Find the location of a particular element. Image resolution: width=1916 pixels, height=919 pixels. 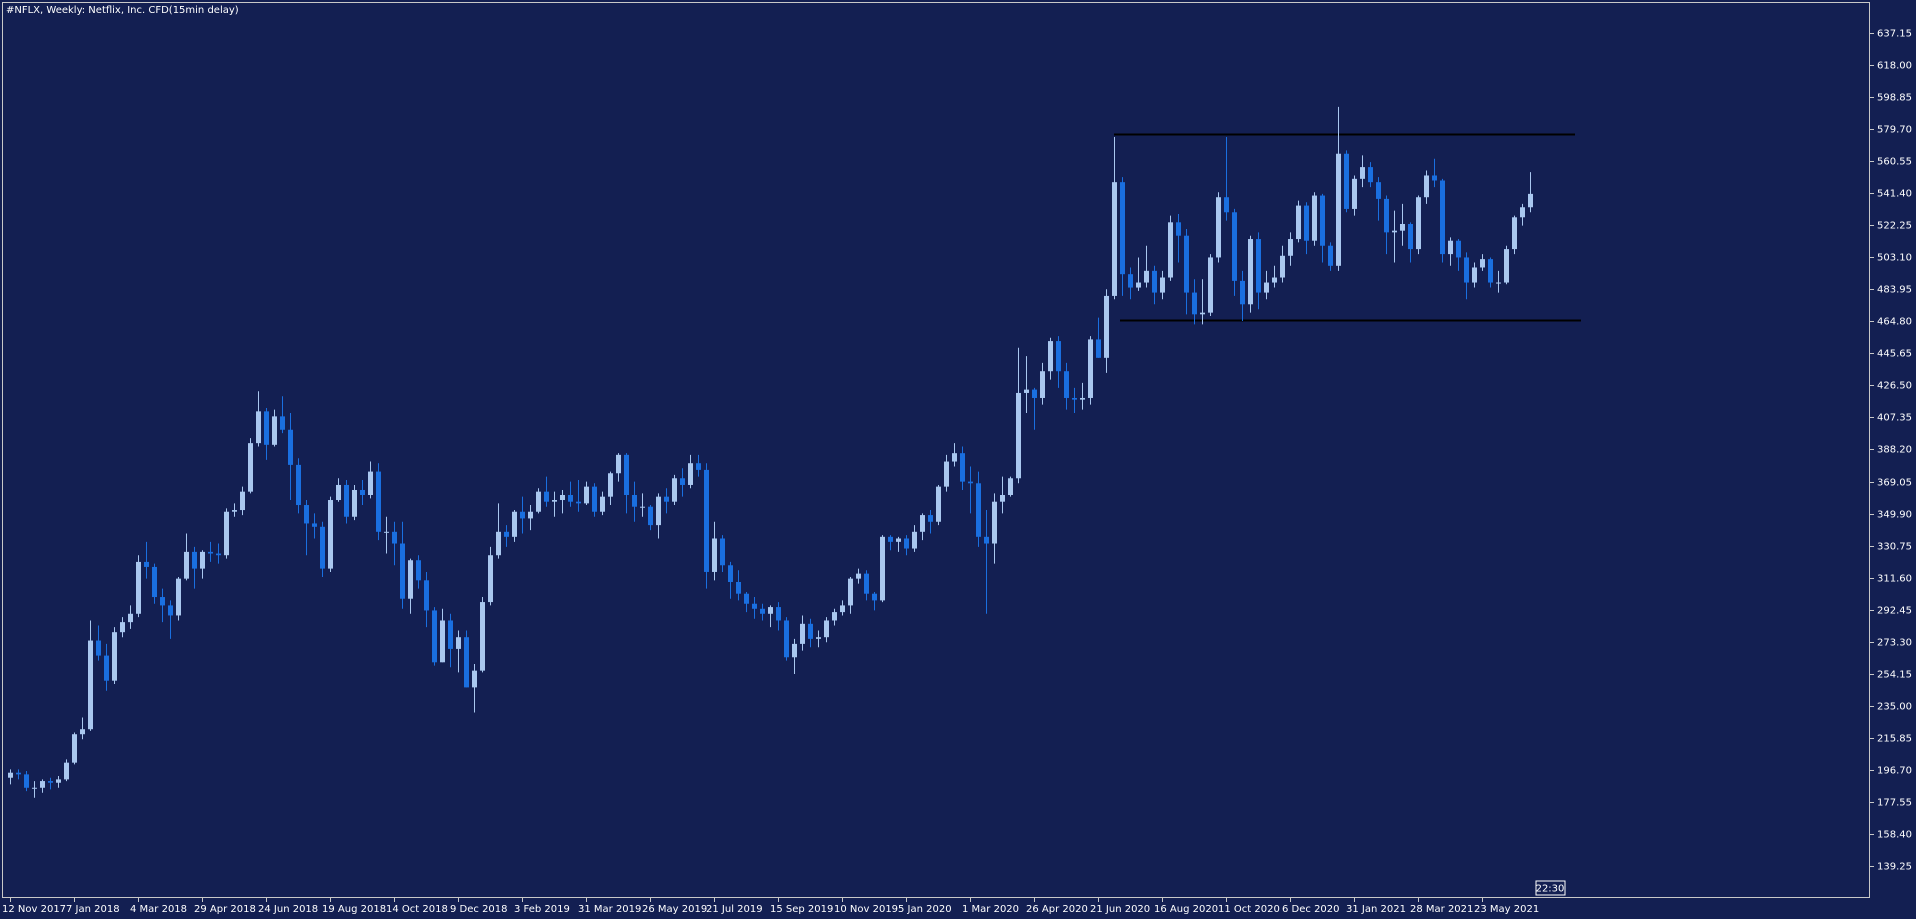

x-tick-label: 16 Aug 2020 is located at coordinates (1186, 909).